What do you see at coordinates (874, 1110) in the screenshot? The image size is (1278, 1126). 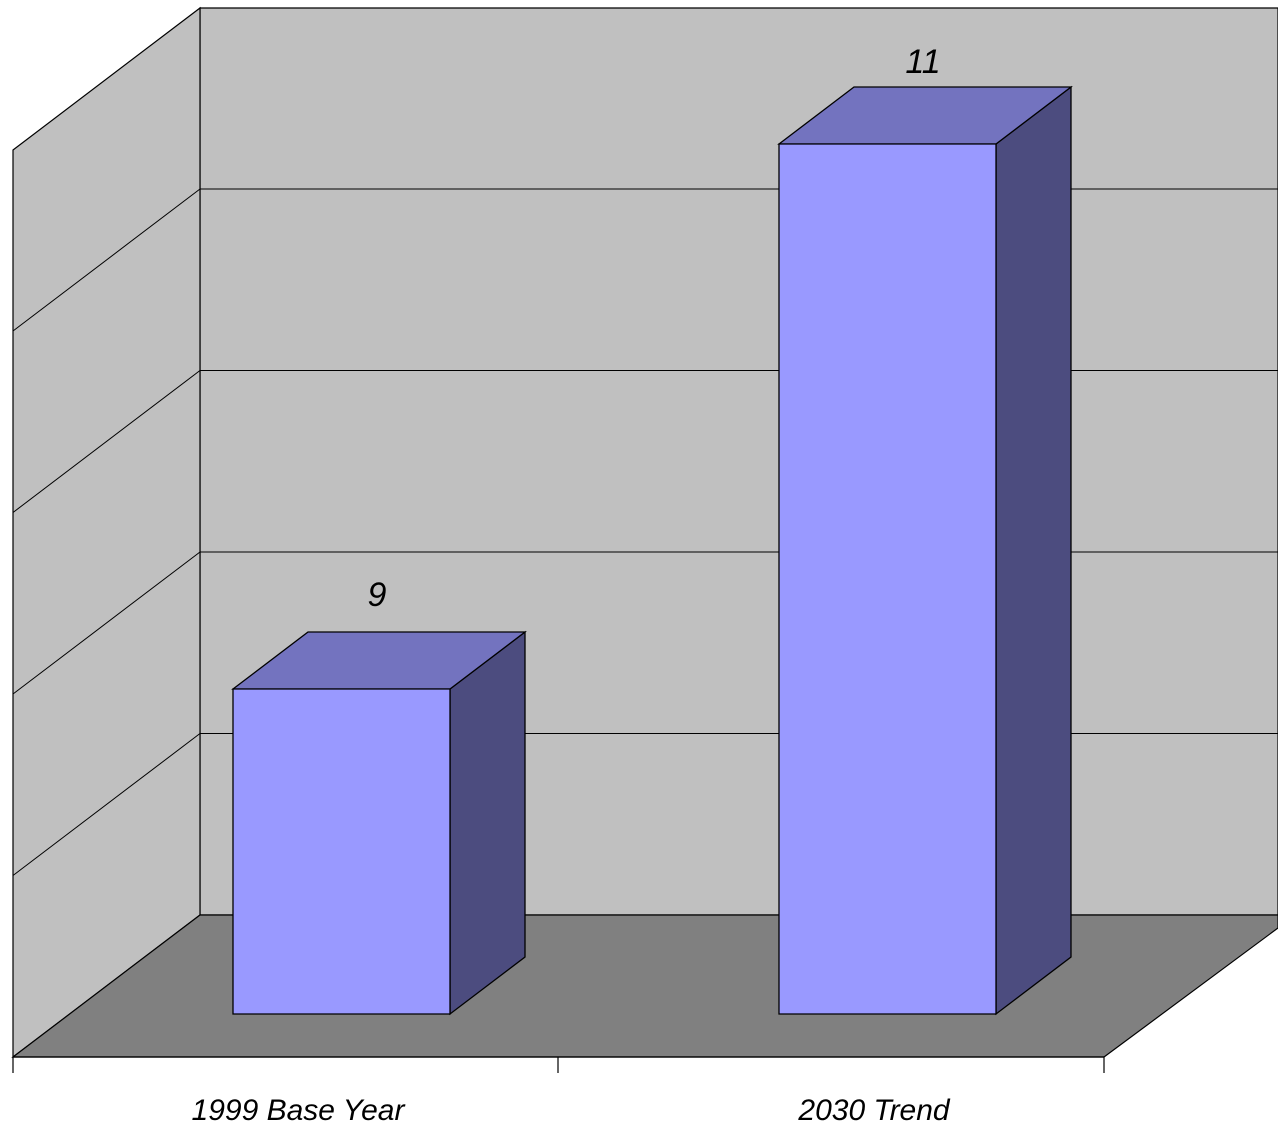 I see `x-tick-label-2030-trend: 2030 Trend` at bounding box center [874, 1110].